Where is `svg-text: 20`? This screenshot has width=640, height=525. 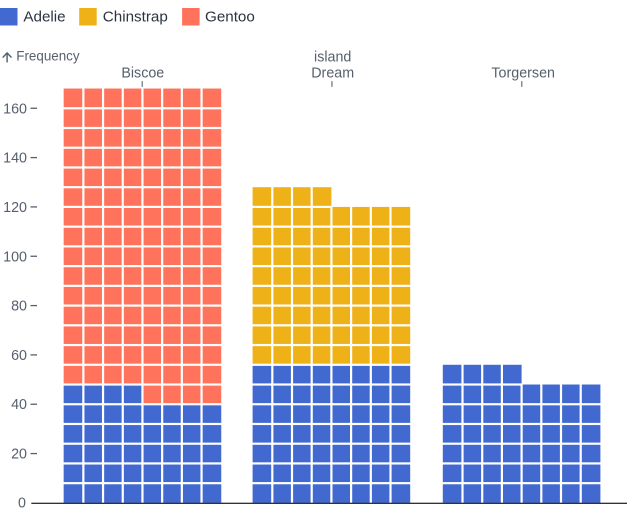
svg-text: 20 is located at coordinates (19, 455).